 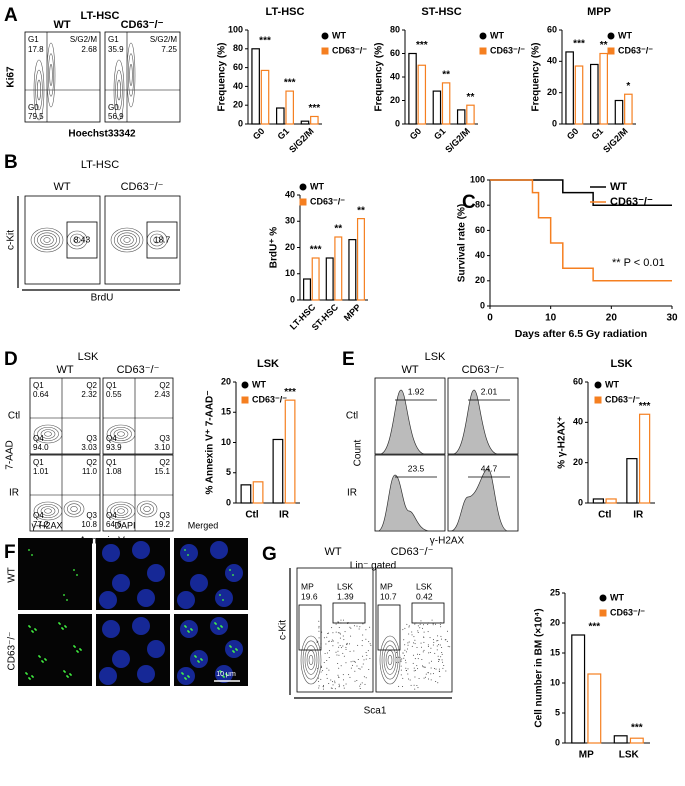 What do you see at coordinates (622, 364) in the screenshot?
I see `chart-title: LSK` at bounding box center [622, 364].